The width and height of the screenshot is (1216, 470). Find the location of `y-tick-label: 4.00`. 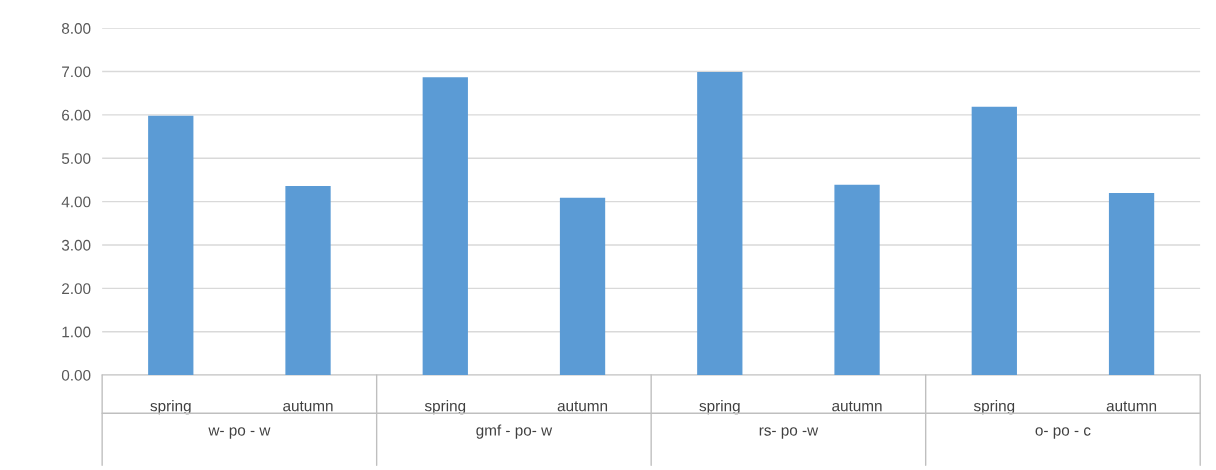

y-tick-label: 4.00 is located at coordinates (76, 202).